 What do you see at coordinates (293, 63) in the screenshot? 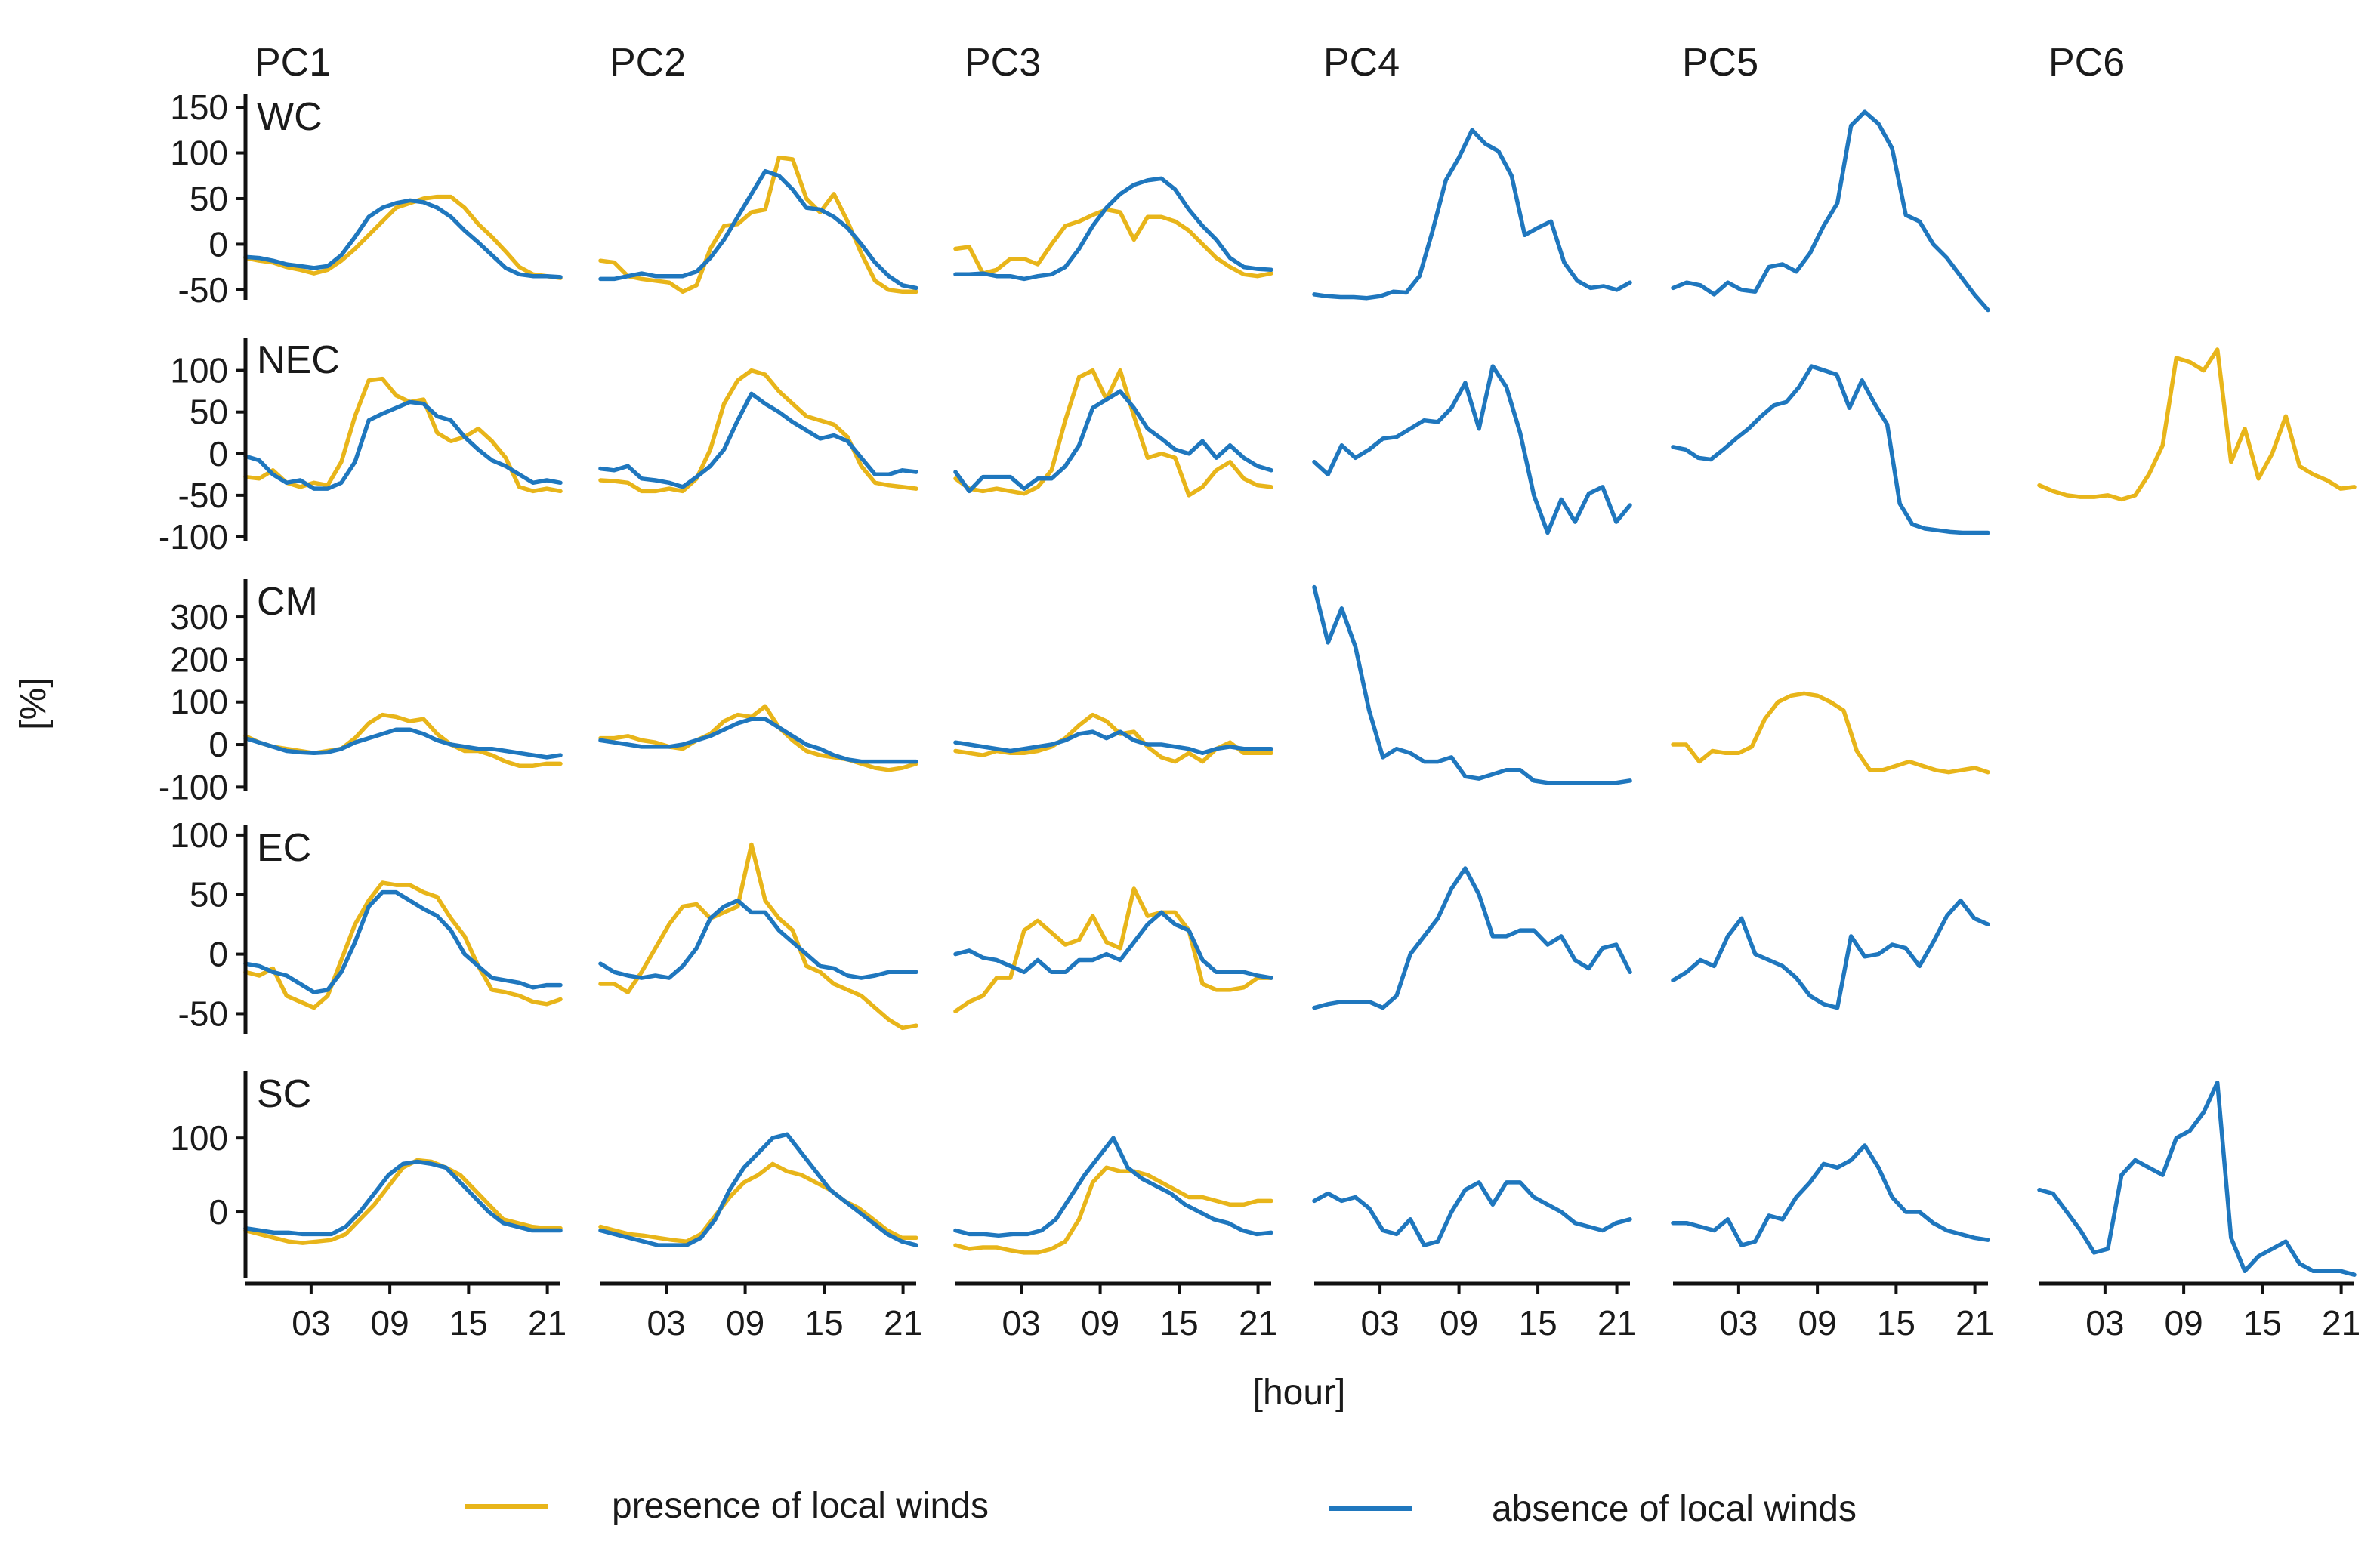
I see `column-title-pc1: PC1` at bounding box center [293, 63].